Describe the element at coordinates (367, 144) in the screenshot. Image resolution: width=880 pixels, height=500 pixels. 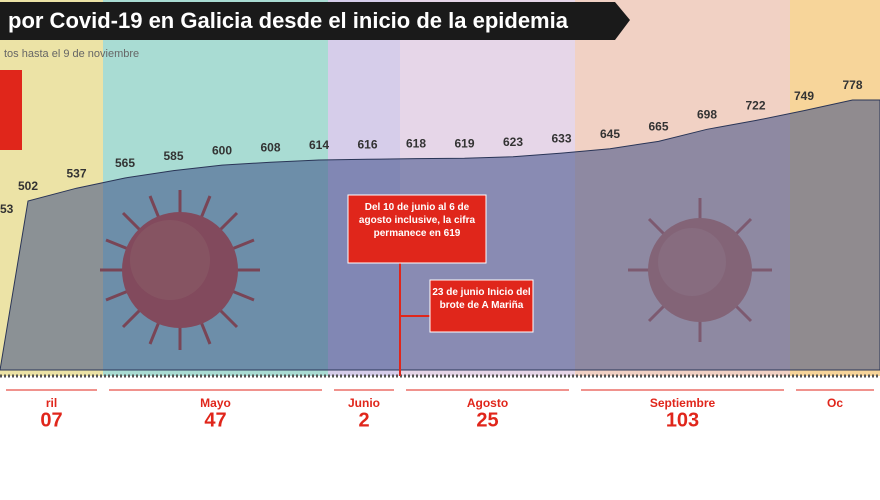
I see `data-label: 616` at that location.